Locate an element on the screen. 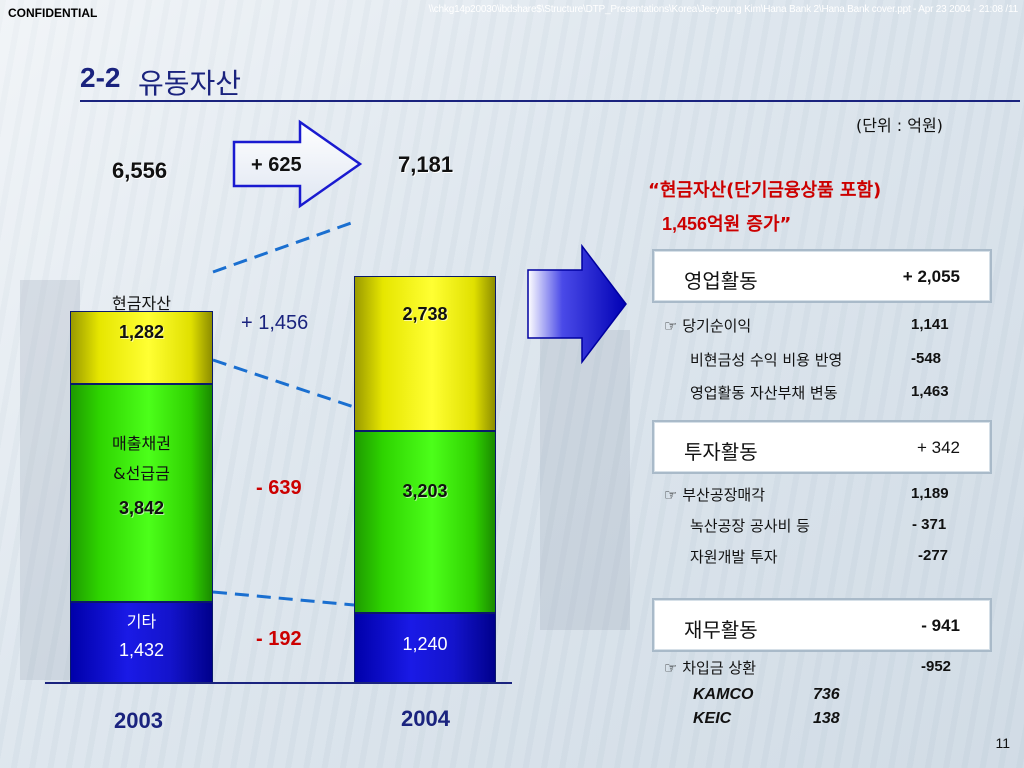 The width and height of the screenshot is (1024, 768). list-item: ☞ 부산공장매각 is located at coordinates (714, 494).